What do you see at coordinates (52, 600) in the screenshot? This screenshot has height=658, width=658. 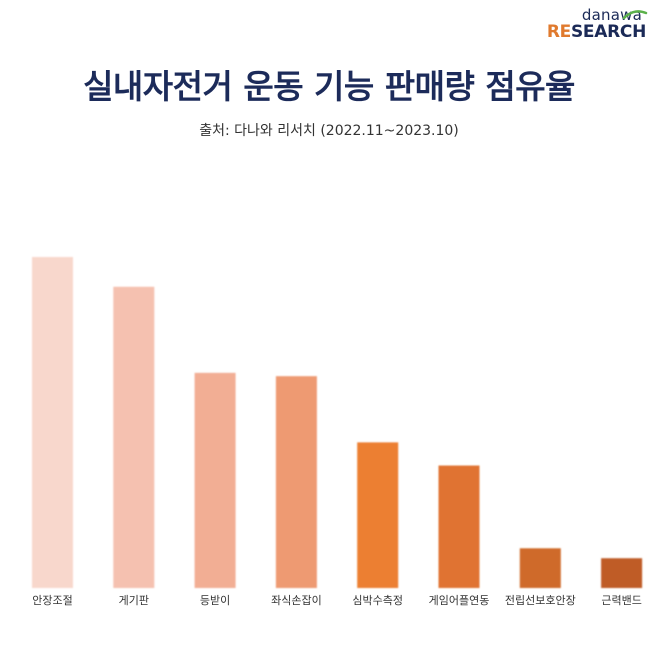 I see `category-label-1: 안장조절` at bounding box center [52, 600].